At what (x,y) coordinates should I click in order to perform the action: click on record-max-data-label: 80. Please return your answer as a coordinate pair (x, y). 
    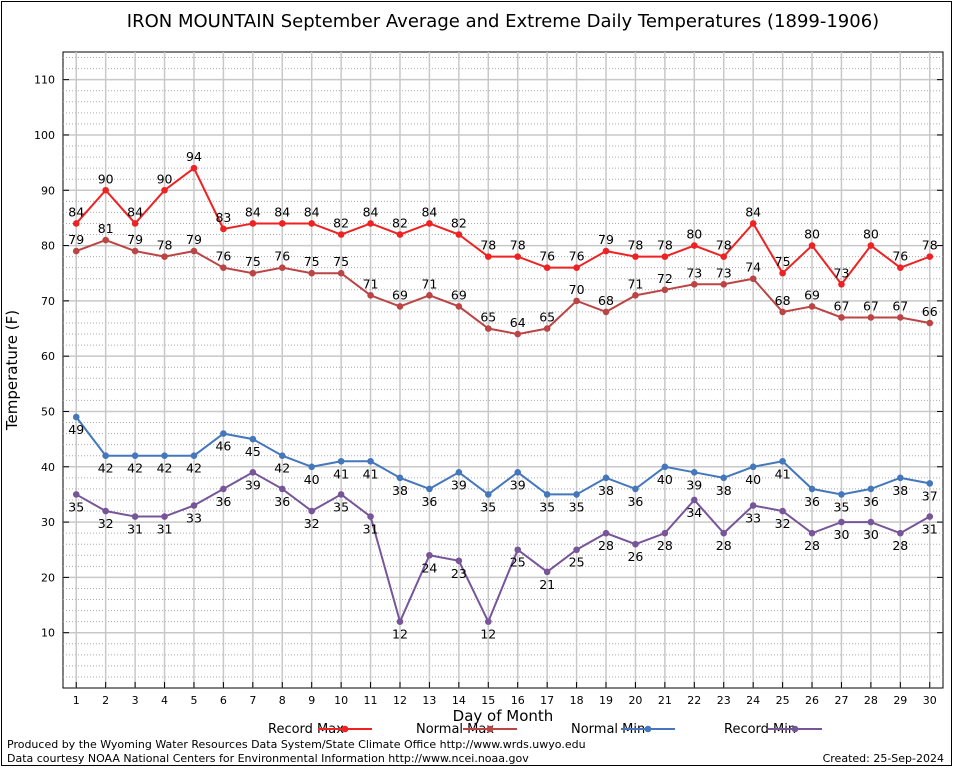
    Looking at the image, I should click on (694, 234).